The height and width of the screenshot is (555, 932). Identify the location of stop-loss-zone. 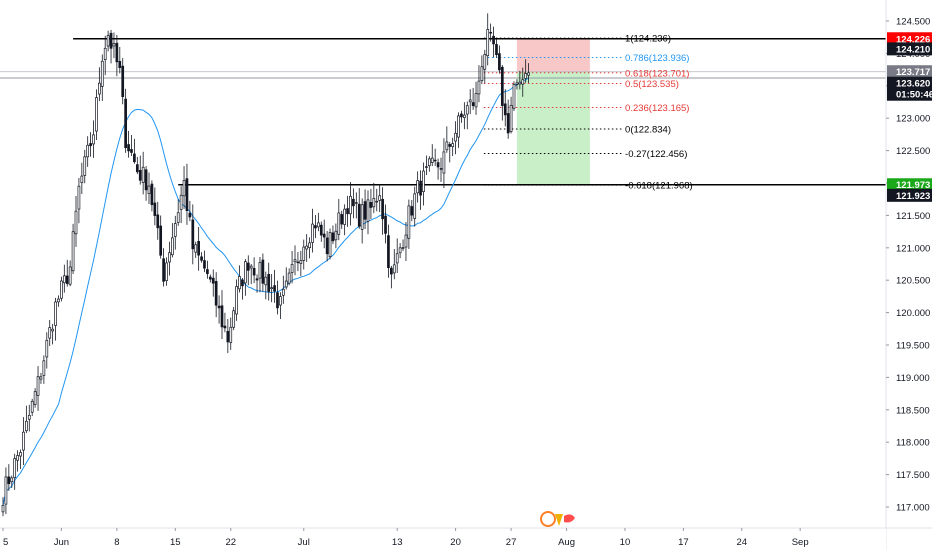
(553, 55).